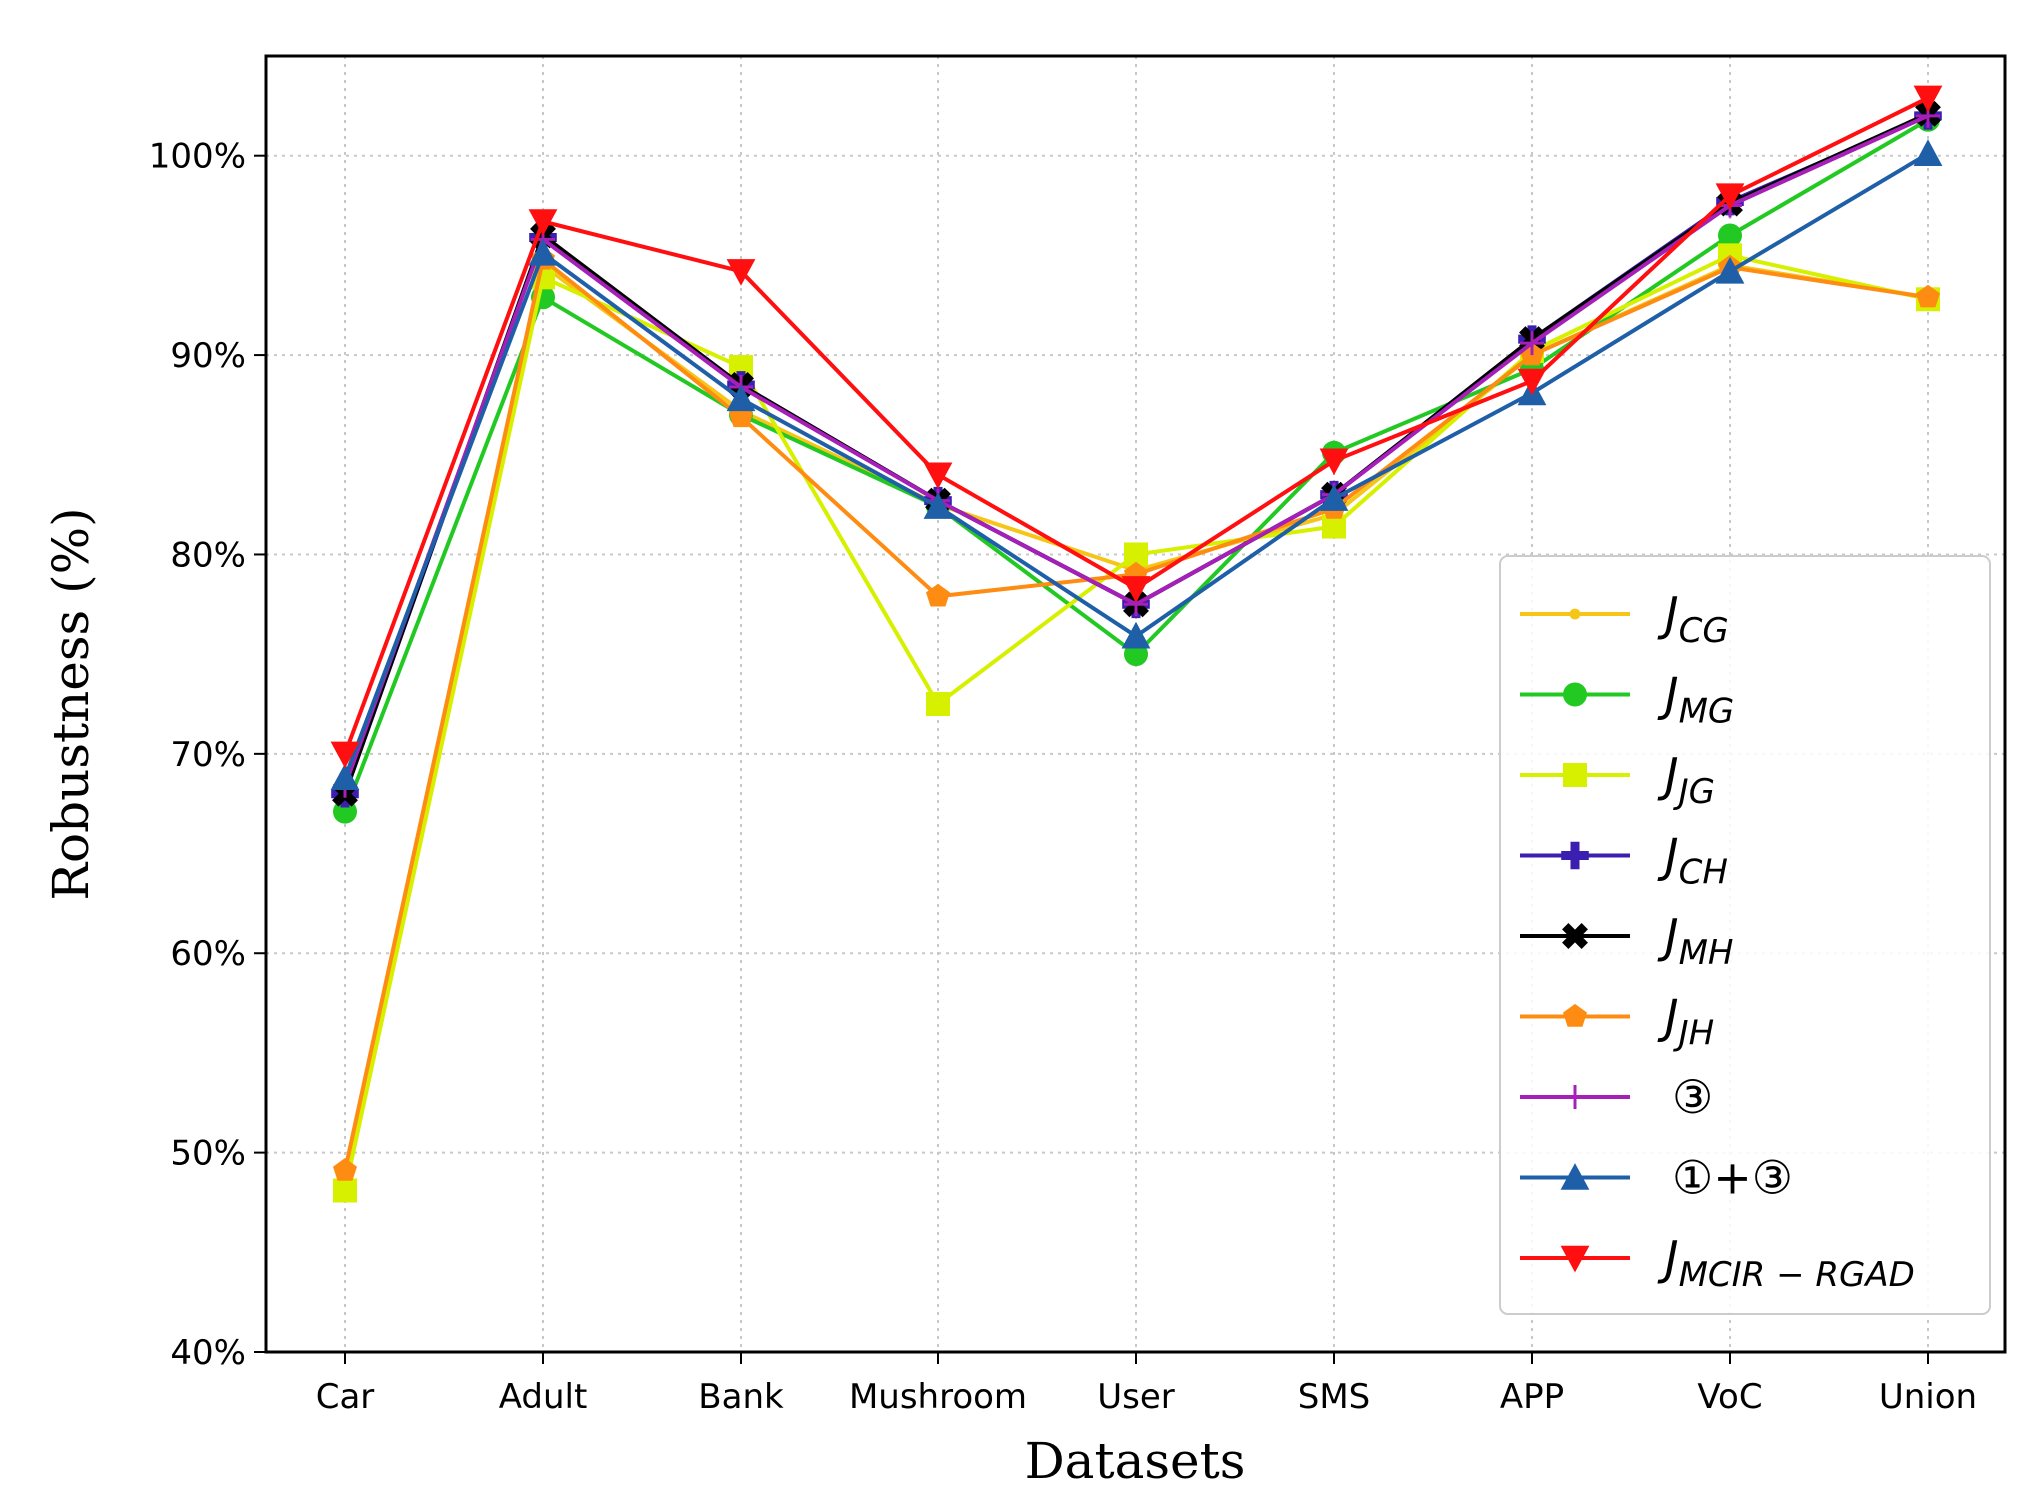 Image resolution: width=2037 pixels, height=1511 pixels. What do you see at coordinates (1692, 1097) in the screenshot?
I see `legend-label: ③` at bounding box center [1692, 1097].